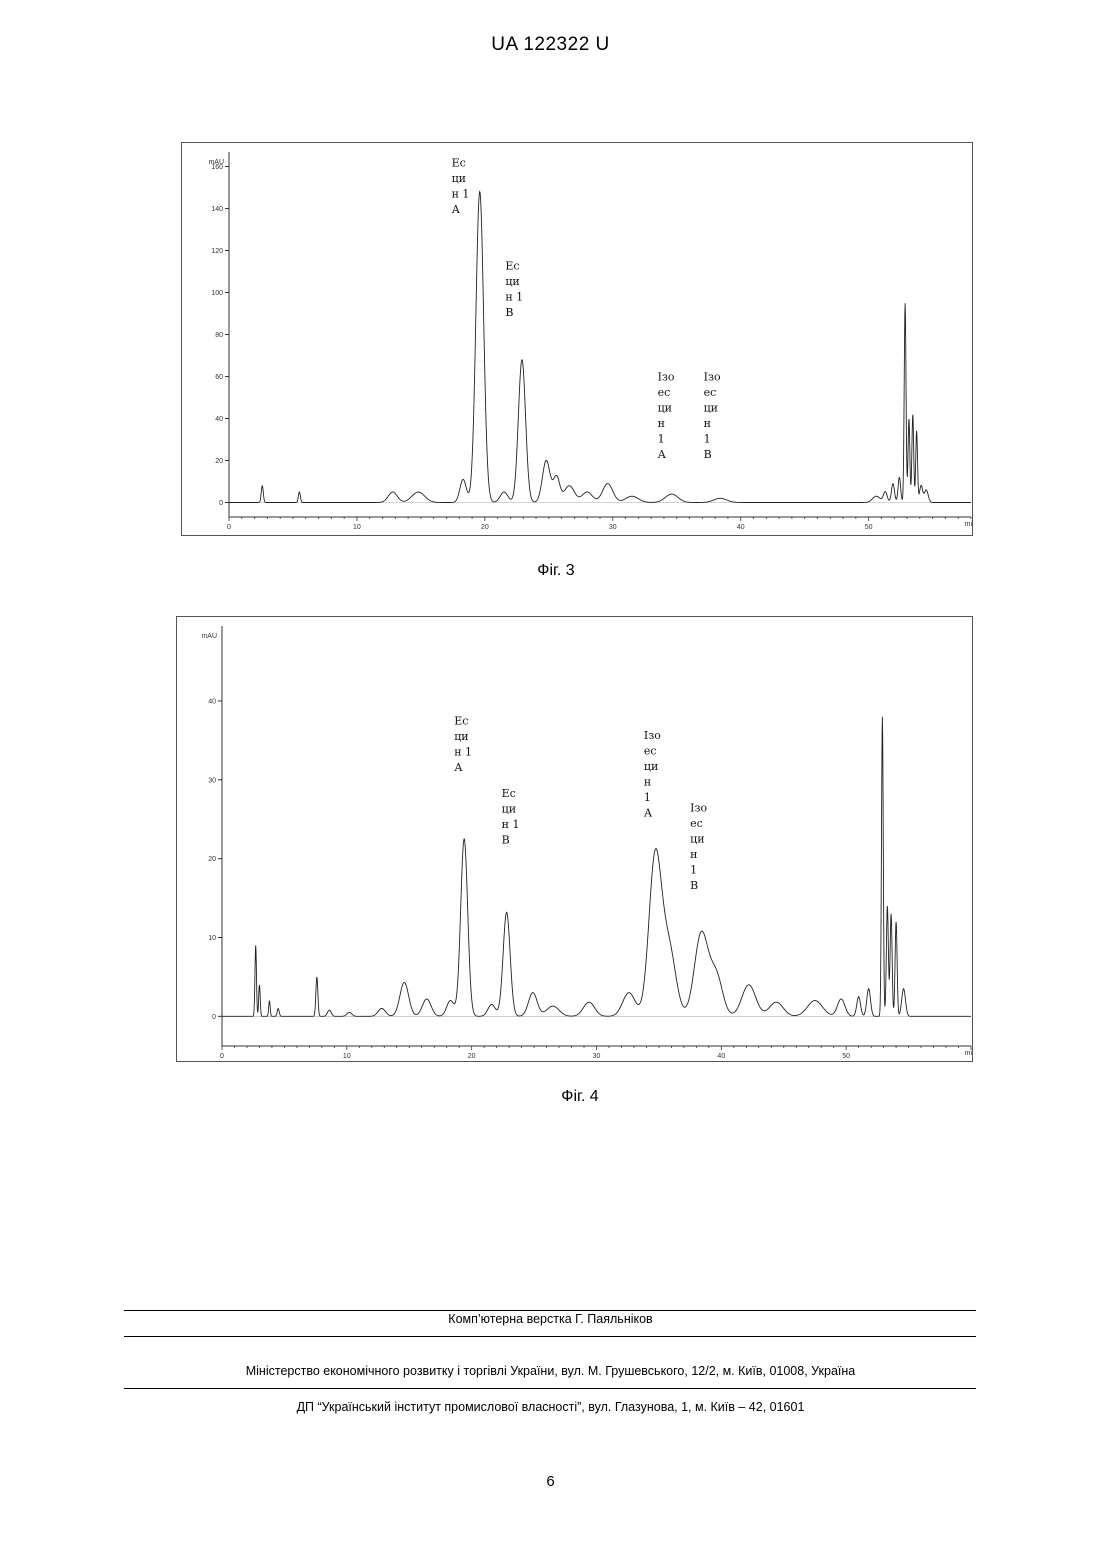 The image size is (1101, 1557). I want to click on y-tick-label: 140, so click(217, 209).